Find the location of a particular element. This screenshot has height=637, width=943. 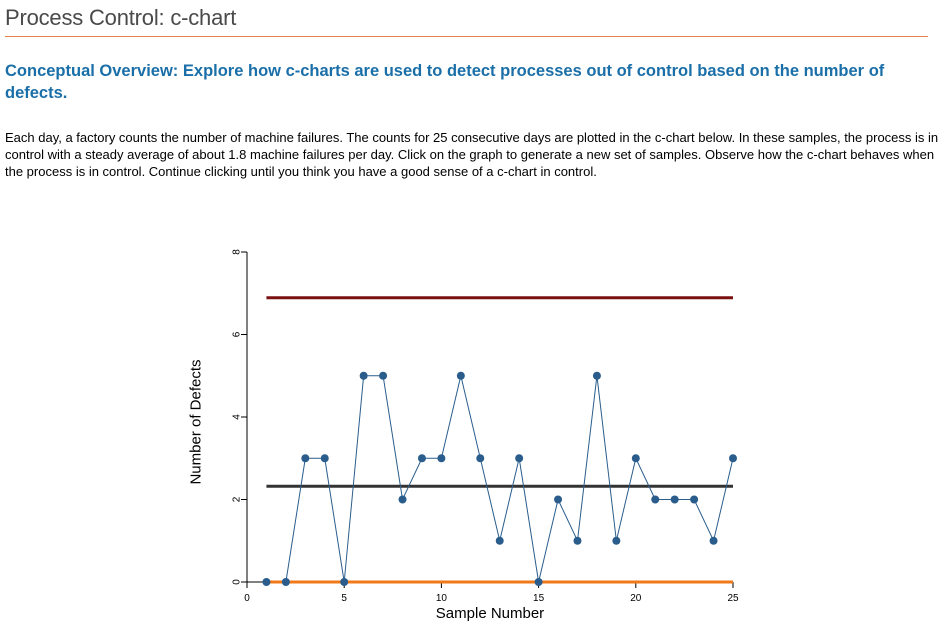

y-tick-label: 2 is located at coordinates (237, 499).